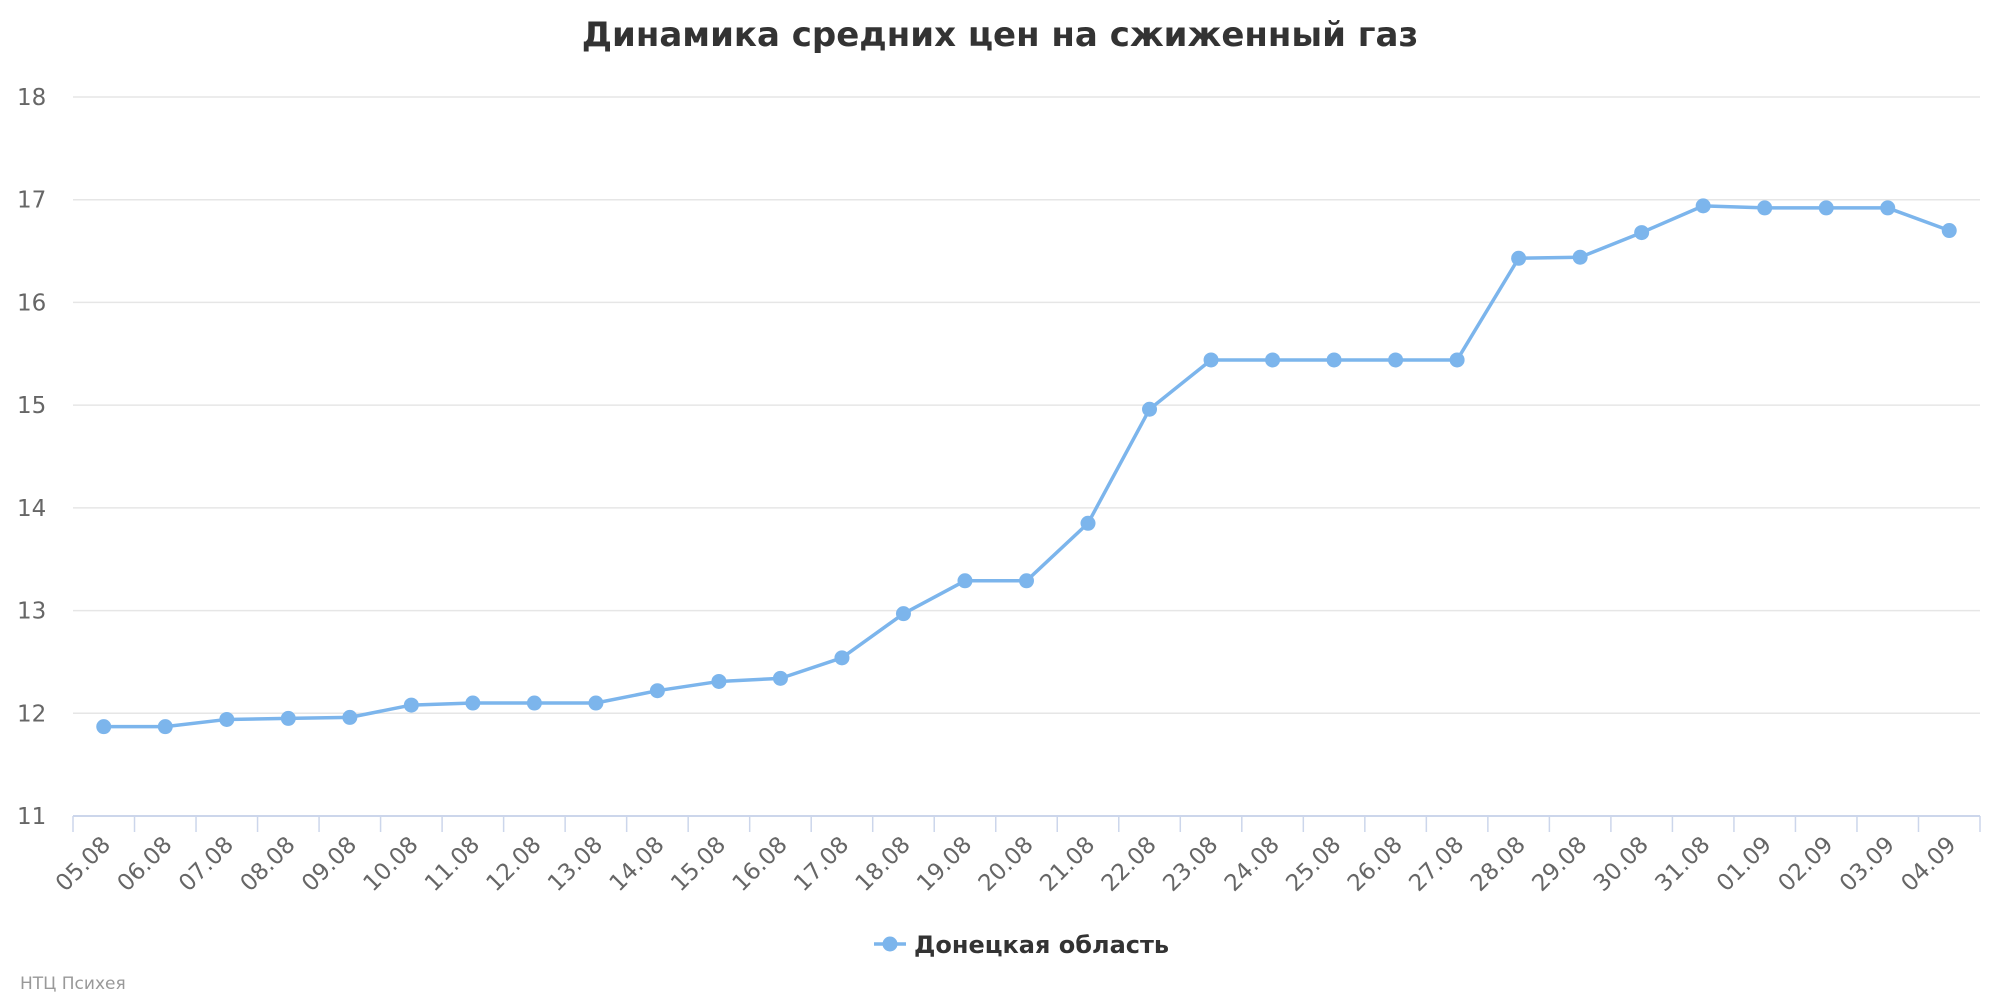 Image resolution: width=2000 pixels, height=1000 pixels. I want to click on x-tick-label: 19.08, so click(944, 864).